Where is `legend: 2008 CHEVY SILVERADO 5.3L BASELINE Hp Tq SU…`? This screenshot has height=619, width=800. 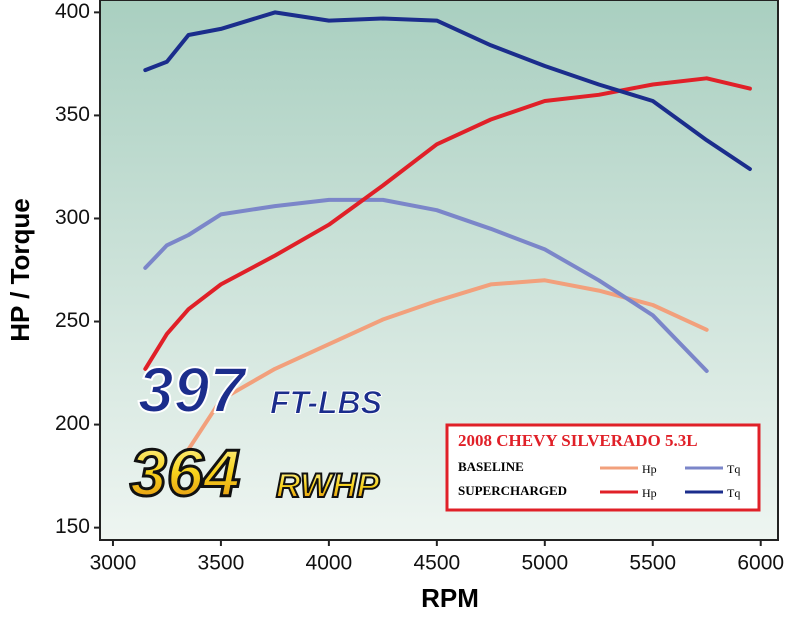 legend: 2008 CHEVY SILVERADO 5.3L BASELINE Hp Tq SU… is located at coordinates (603, 467).